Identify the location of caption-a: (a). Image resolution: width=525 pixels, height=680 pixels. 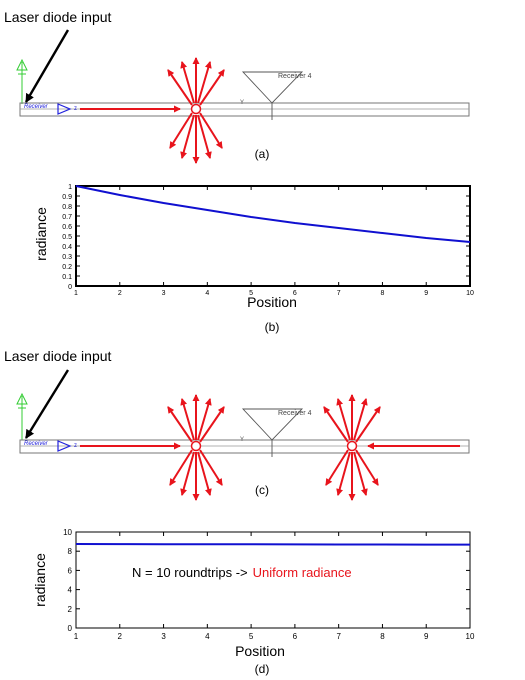
(262, 154).